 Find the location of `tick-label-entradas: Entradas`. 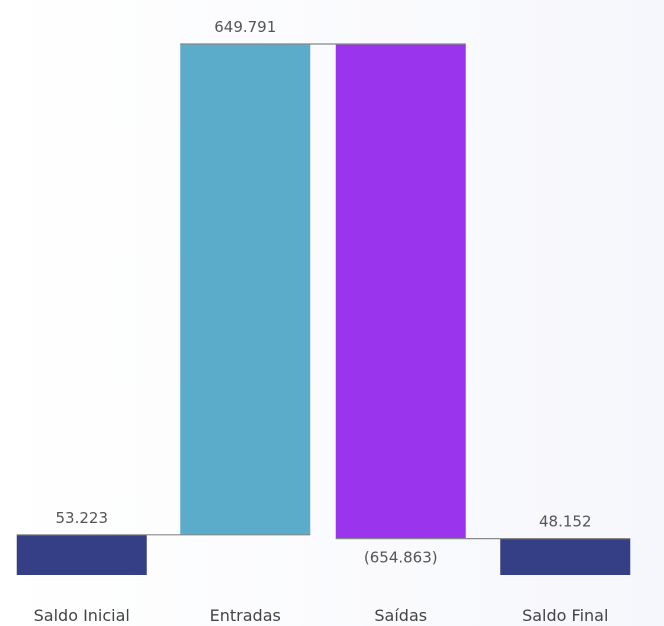

tick-label-entradas: Entradas is located at coordinates (245, 615).